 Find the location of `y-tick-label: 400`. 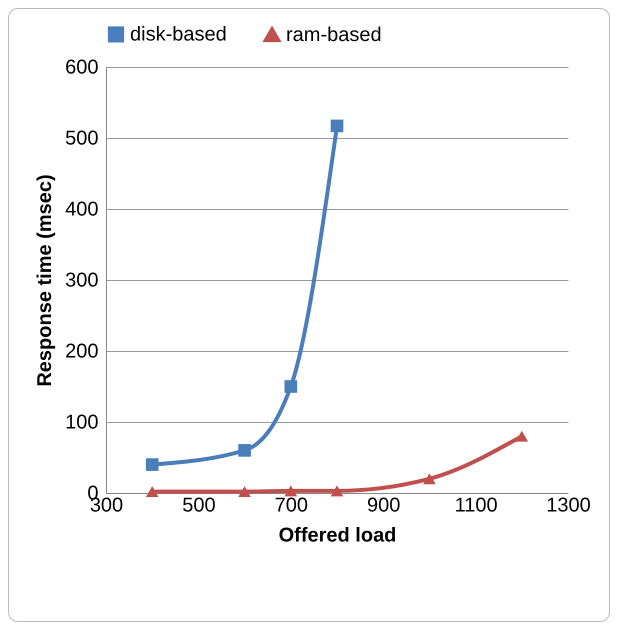

y-tick-label: 400 is located at coordinates (81, 209).